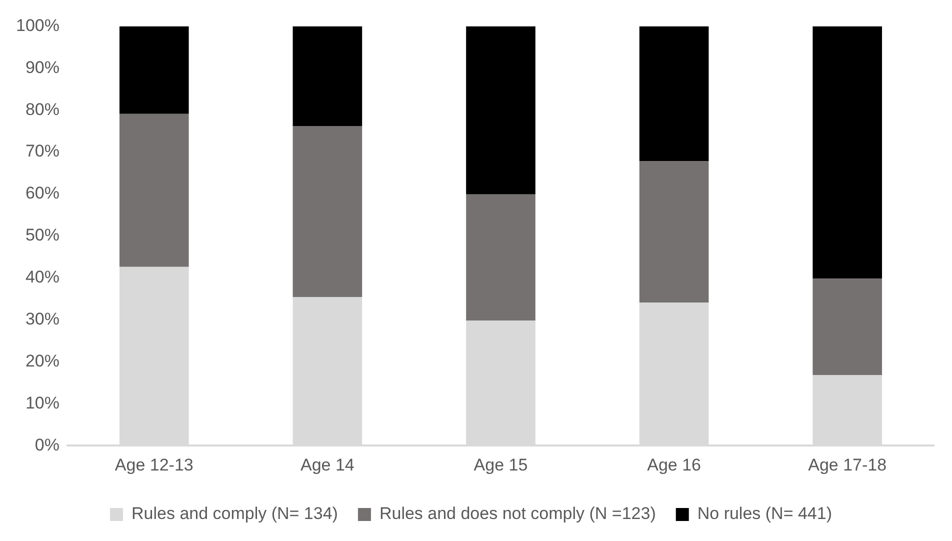 This screenshot has height=541, width=952. Describe the element at coordinates (42, 109) in the screenshot. I see `y-tick-label: 80%` at that location.